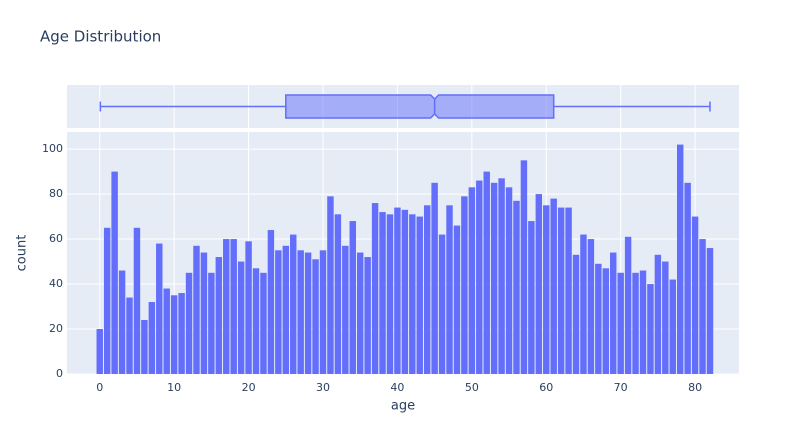  I want to click on box, so click(420, 106).